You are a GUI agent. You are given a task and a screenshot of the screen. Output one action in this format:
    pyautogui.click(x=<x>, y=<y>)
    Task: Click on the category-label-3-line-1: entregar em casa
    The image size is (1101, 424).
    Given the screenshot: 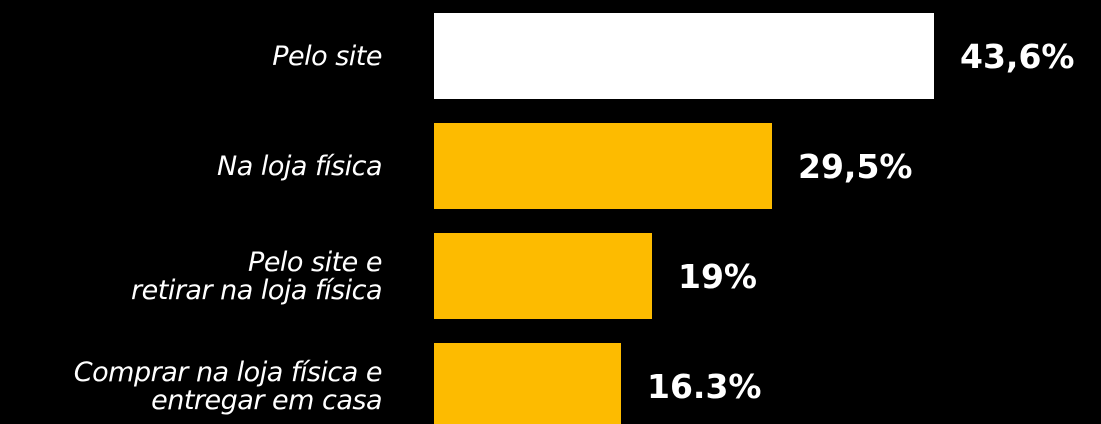 What is the action you would take?
    pyautogui.click(x=266, y=400)
    